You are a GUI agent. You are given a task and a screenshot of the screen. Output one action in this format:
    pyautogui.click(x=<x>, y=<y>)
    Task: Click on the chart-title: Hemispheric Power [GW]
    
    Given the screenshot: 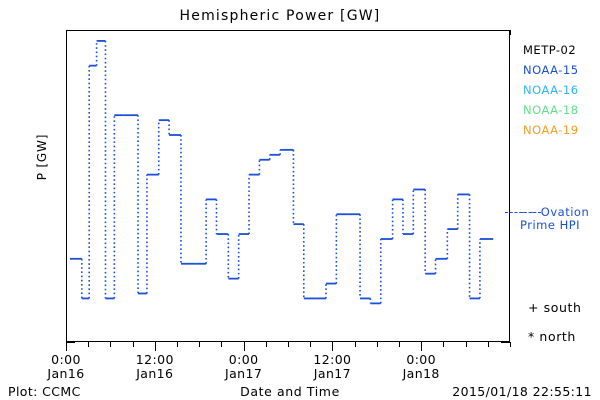 What is the action you would take?
    pyautogui.click(x=280, y=16)
    